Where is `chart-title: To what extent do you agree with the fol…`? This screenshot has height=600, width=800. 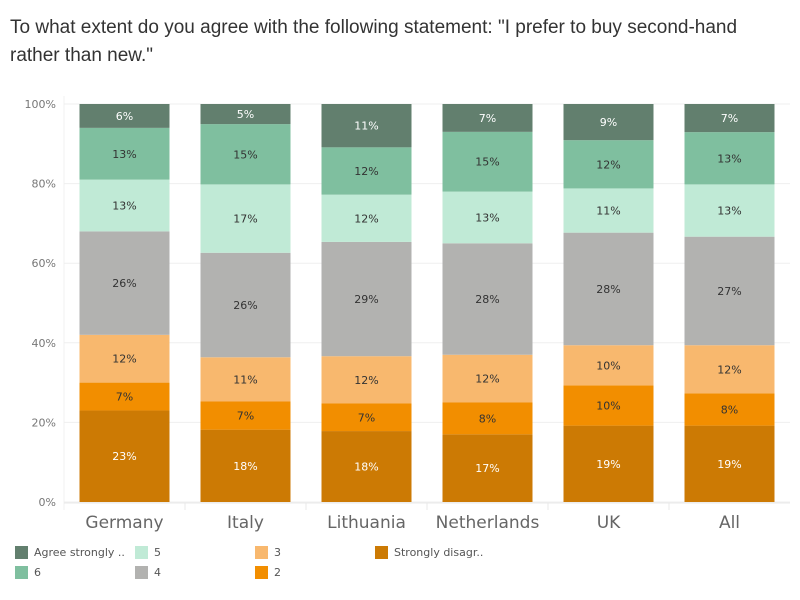 chart-title: To what extent do you agree with the fol… is located at coordinates (374, 41).